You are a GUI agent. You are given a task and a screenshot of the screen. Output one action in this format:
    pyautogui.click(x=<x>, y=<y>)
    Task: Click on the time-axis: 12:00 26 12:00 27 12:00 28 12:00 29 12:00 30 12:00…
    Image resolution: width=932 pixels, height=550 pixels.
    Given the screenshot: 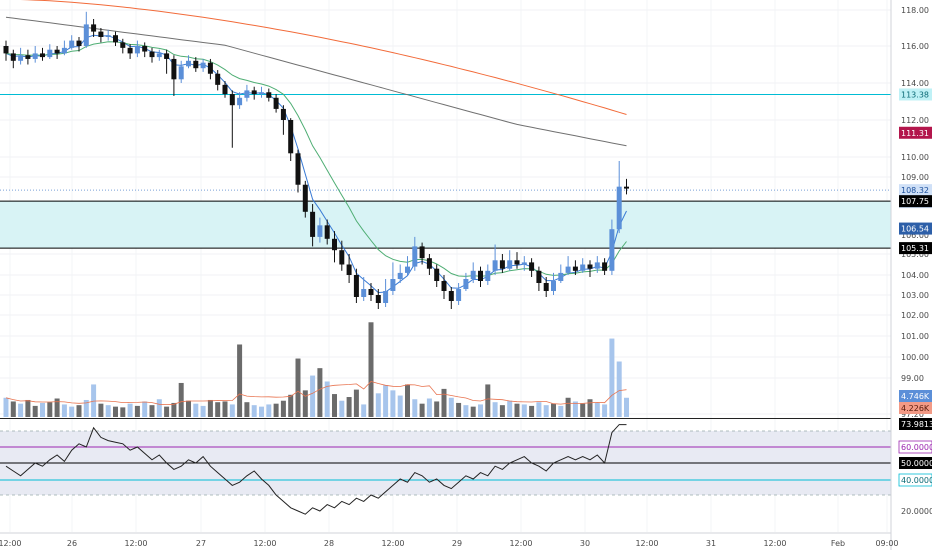 What is the action you would take?
    pyautogui.click(x=449, y=540)
    